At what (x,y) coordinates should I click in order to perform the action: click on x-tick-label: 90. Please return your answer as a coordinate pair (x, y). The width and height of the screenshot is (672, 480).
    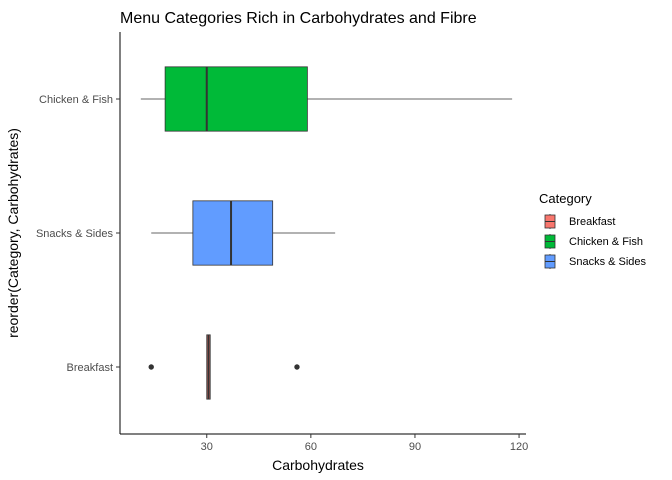
    Looking at the image, I should click on (415, 447).